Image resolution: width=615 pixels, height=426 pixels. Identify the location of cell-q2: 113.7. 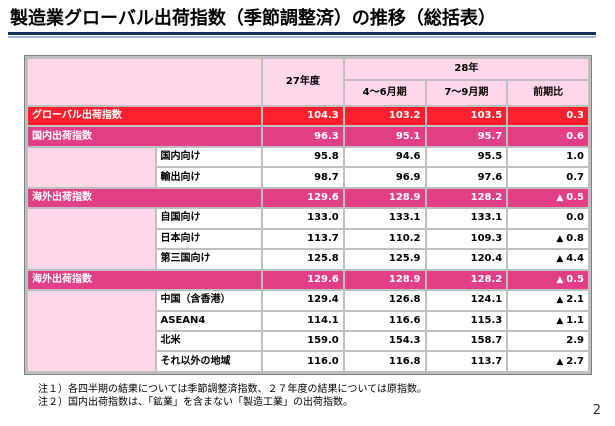
(466, 361).